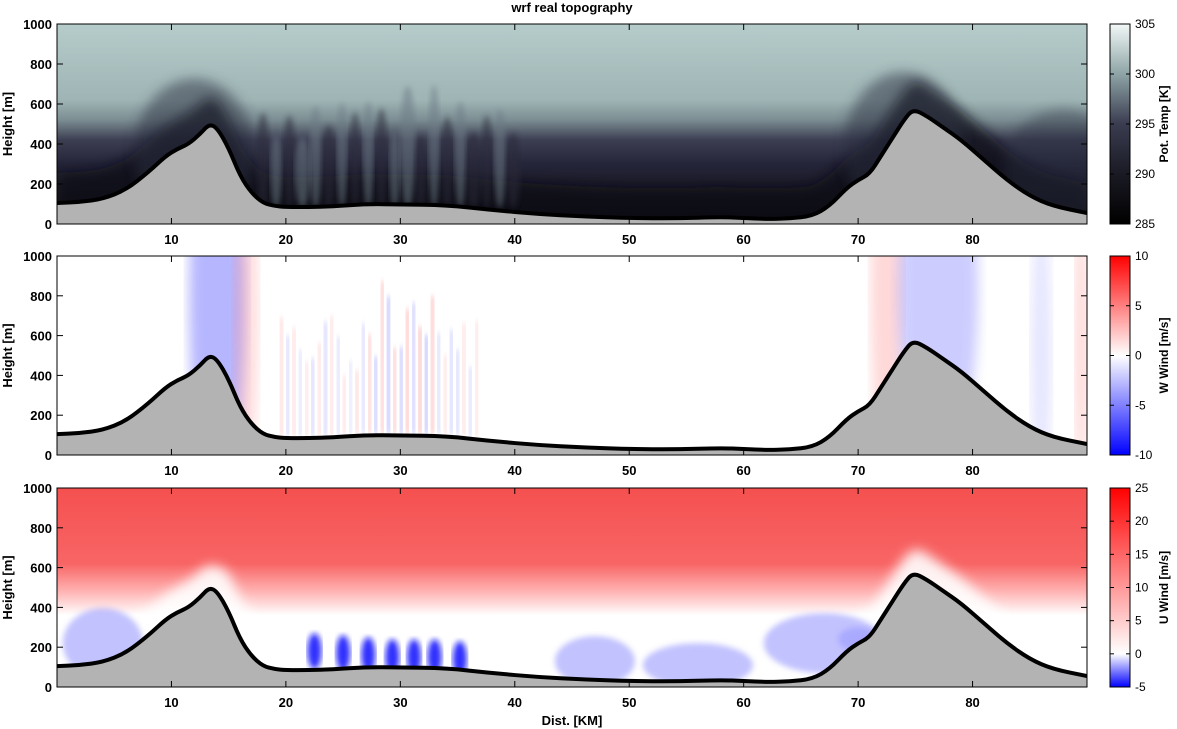  I want to click on x-tick-label: 60, so click(743, 239).